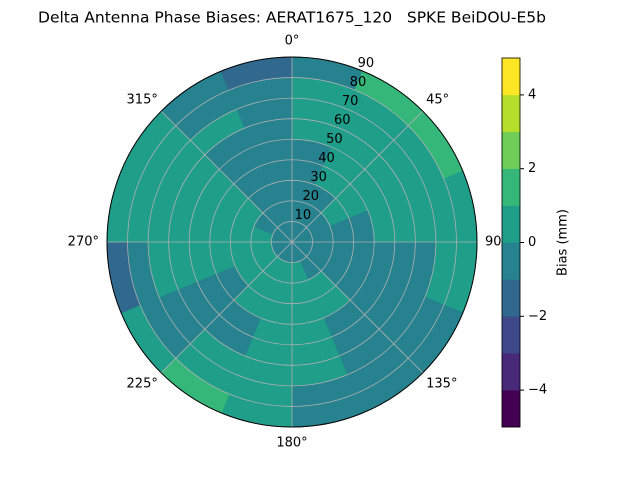 The height and width of the screenshot is (480, 640). Describe the element at coordinates (350, 101) in the screenshot. I see `radial-tick-label: 70` at that location.